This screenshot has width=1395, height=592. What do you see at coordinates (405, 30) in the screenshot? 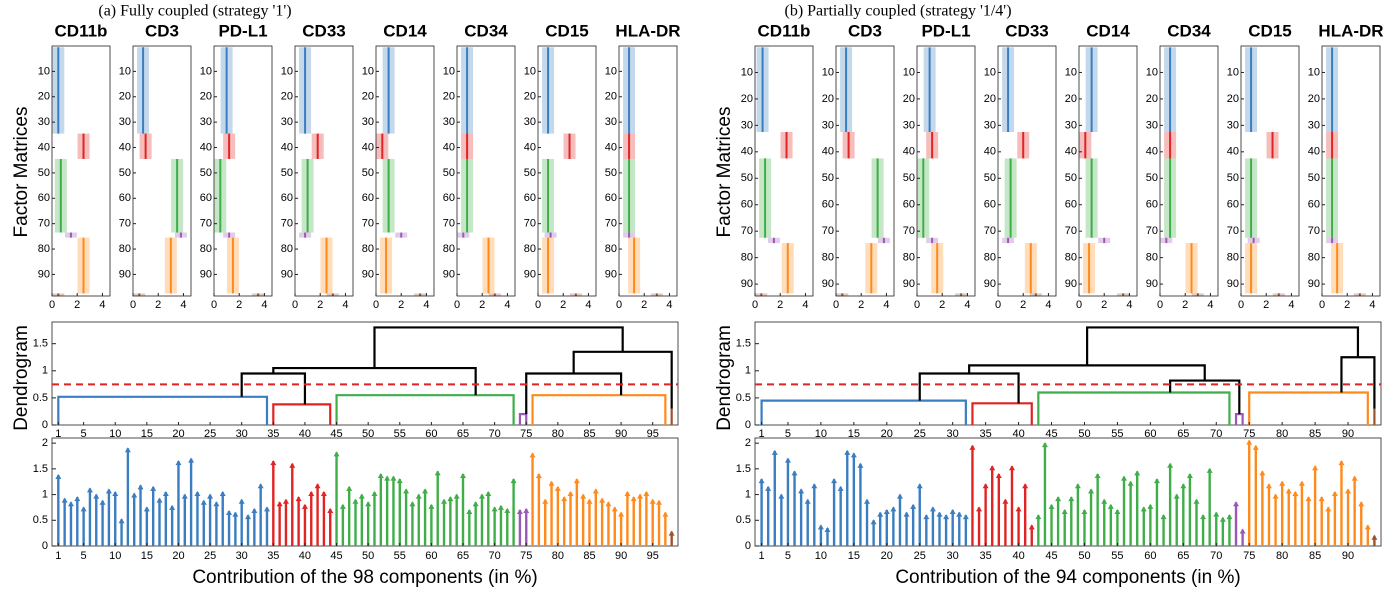
I see `marker-header: CD14` at bounding box center [405, 30].